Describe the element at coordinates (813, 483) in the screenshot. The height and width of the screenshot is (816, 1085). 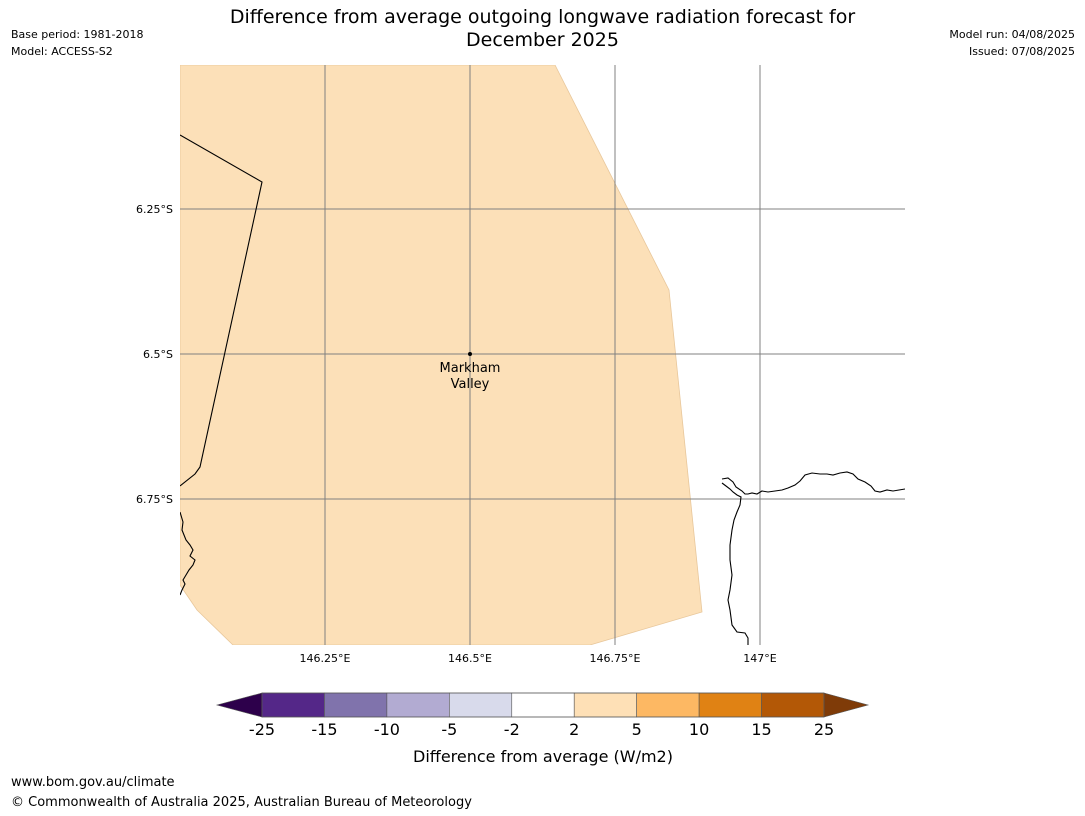
I see `coastline-east` at that location.